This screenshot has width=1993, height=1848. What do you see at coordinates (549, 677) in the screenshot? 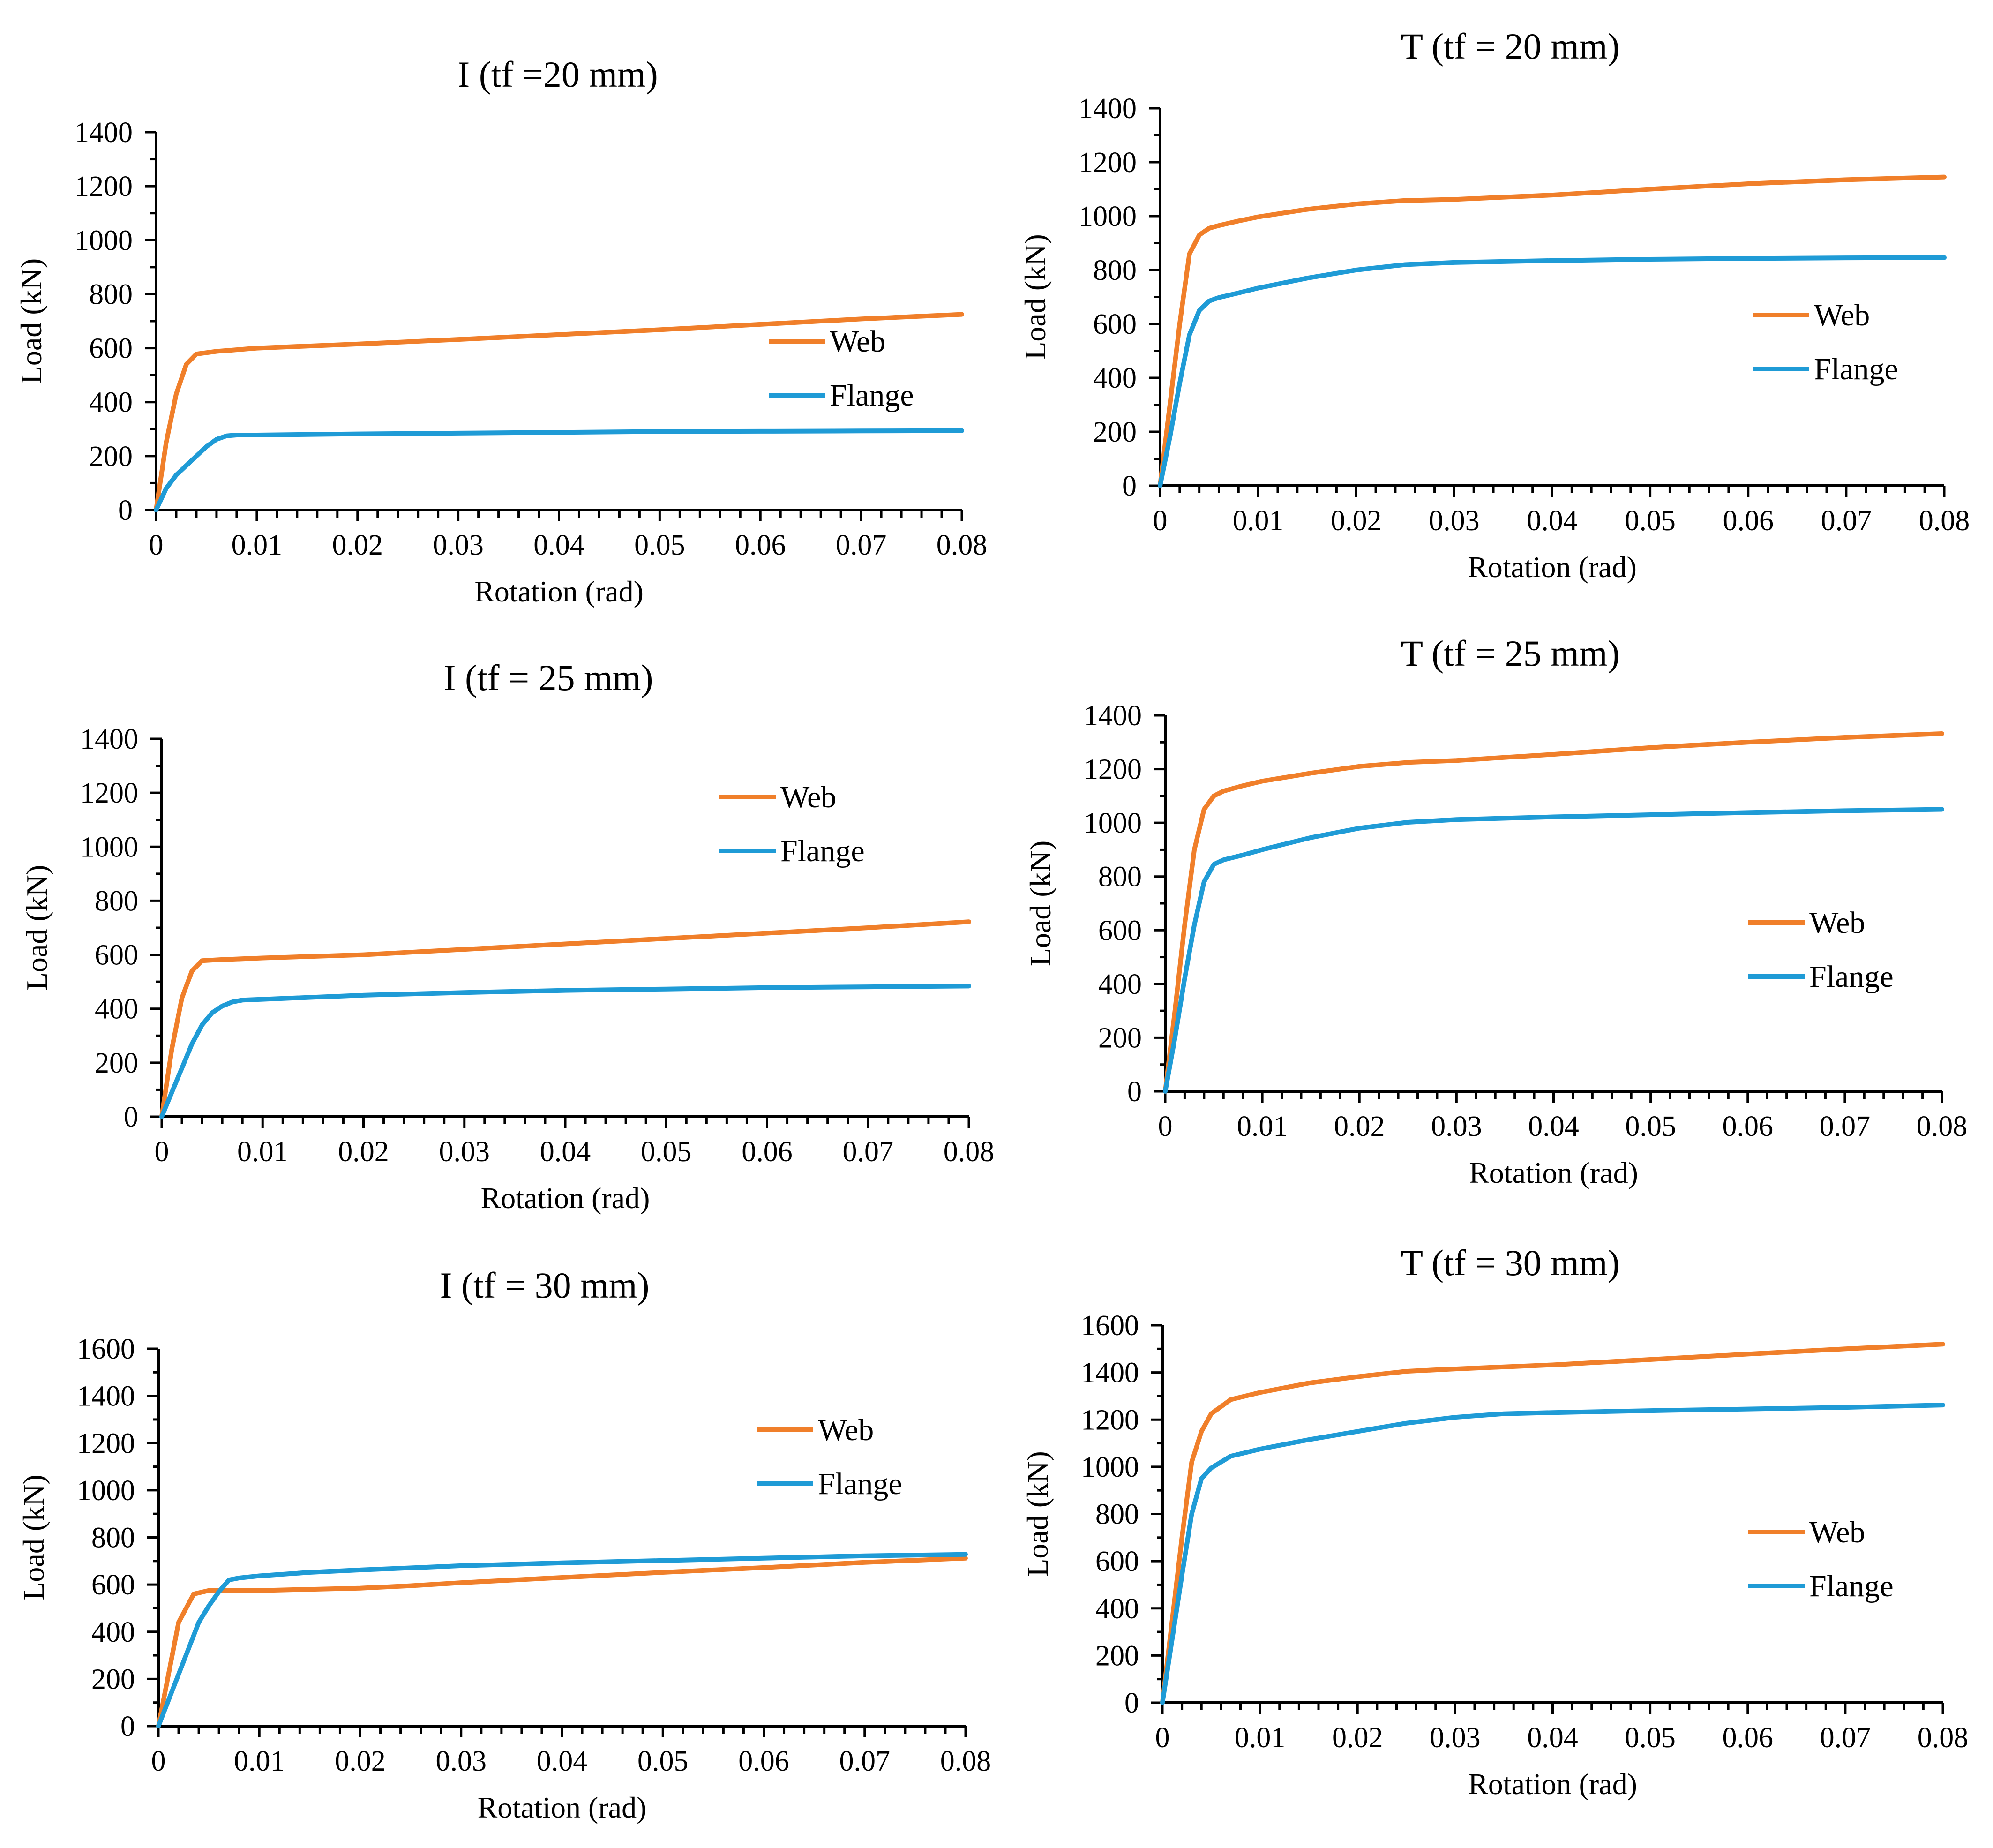
I see `chart-title: I (tf = 25 mm)` at bounding box center [549, 677].